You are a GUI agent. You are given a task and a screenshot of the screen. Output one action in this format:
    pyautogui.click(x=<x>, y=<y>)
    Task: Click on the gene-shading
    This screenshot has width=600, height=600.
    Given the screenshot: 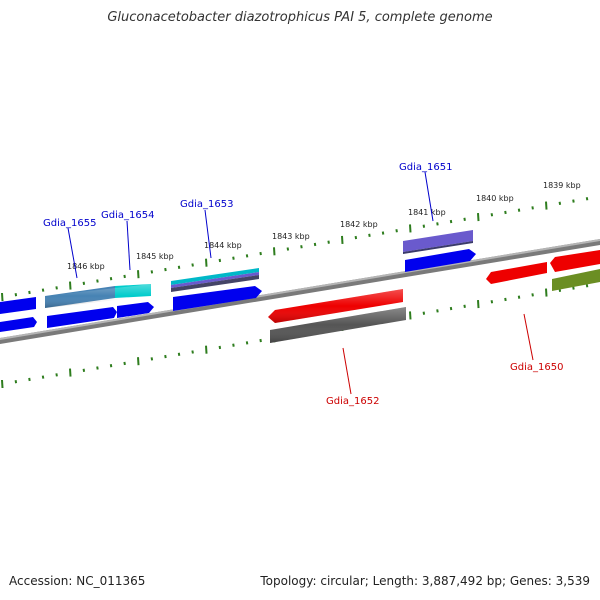 What is the action you would take?
    pyautogui.click(x=225, y=313)
    